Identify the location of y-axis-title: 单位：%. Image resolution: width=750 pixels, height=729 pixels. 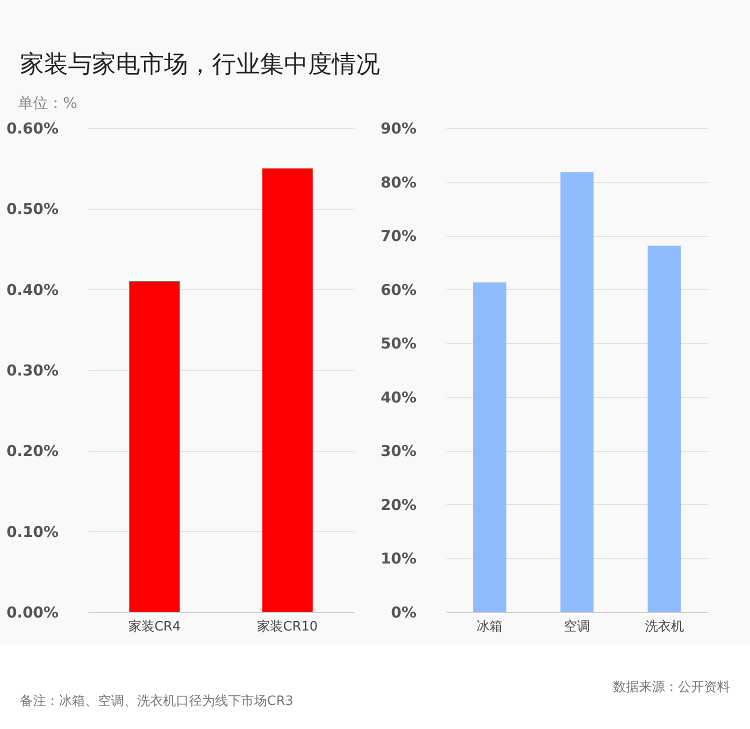
(48, 103).